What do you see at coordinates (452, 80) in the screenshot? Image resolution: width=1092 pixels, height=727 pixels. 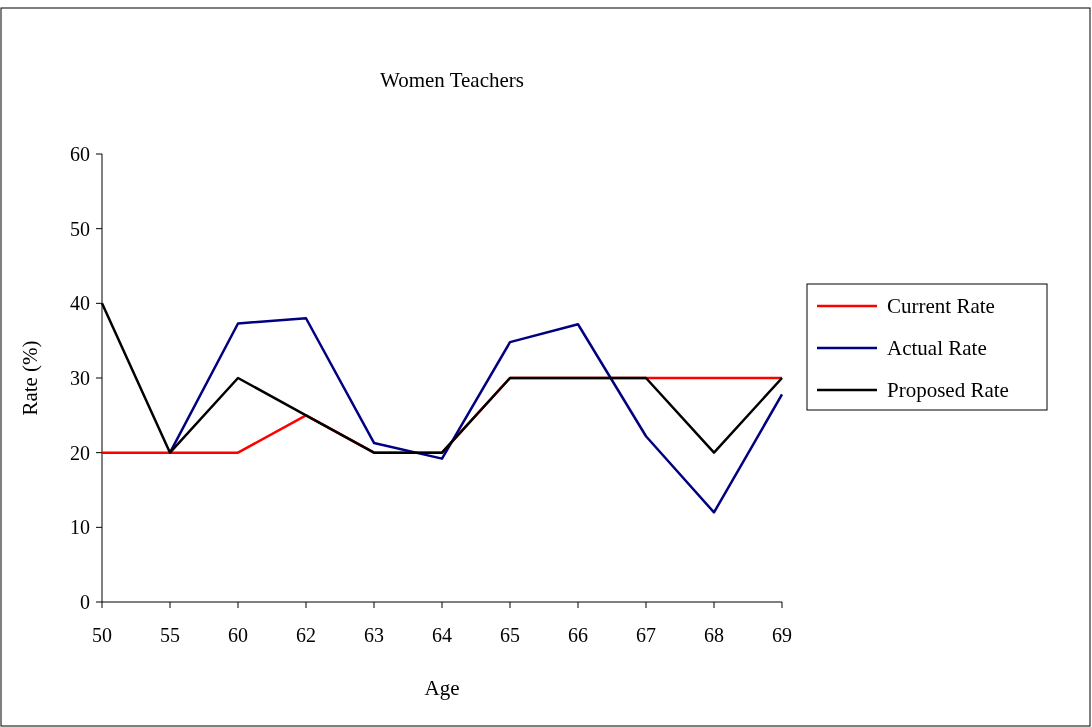 I see `chart-title: Women Teachers` at bounding box center [452, 80].